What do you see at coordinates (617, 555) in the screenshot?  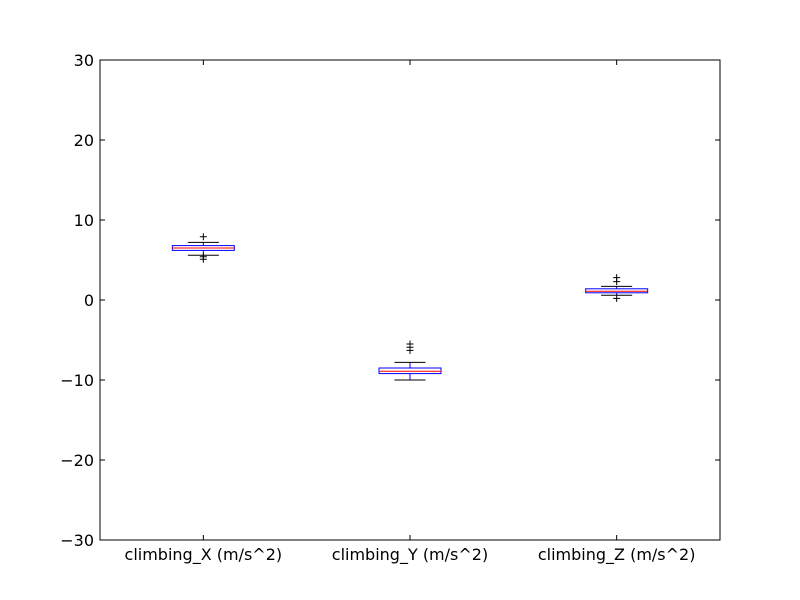 I see `x-category-label: climbing_Z (m/s^2)` at bounding box center [617, 555].